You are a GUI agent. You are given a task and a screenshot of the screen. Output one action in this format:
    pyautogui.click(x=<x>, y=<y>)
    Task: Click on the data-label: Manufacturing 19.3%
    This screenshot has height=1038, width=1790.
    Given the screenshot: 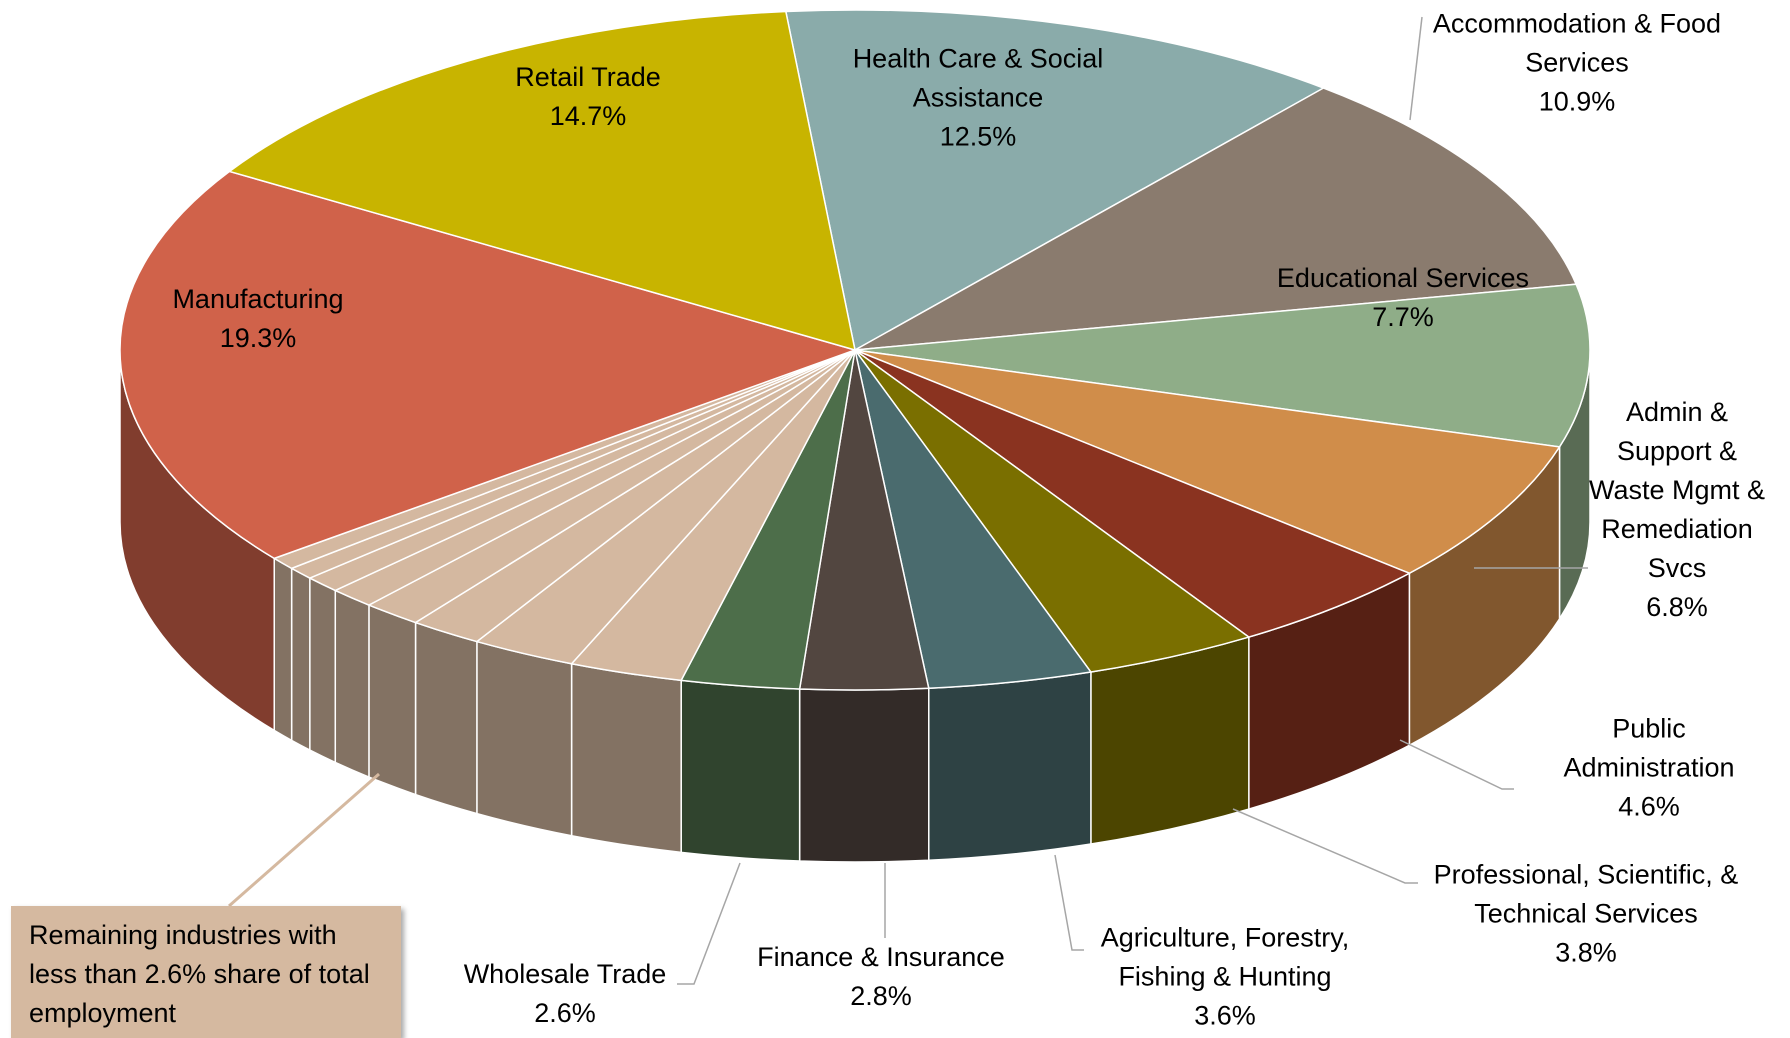 What is the action you would take?
    pyautogui.click(x=258, y=319)
    